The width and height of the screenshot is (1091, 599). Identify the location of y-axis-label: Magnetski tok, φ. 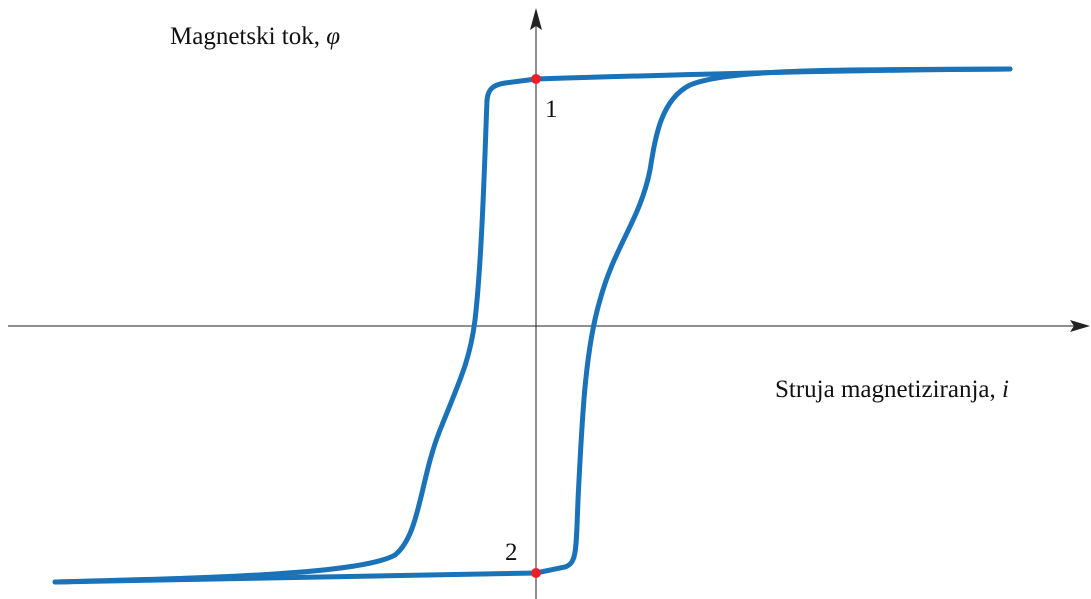
(255, 36).